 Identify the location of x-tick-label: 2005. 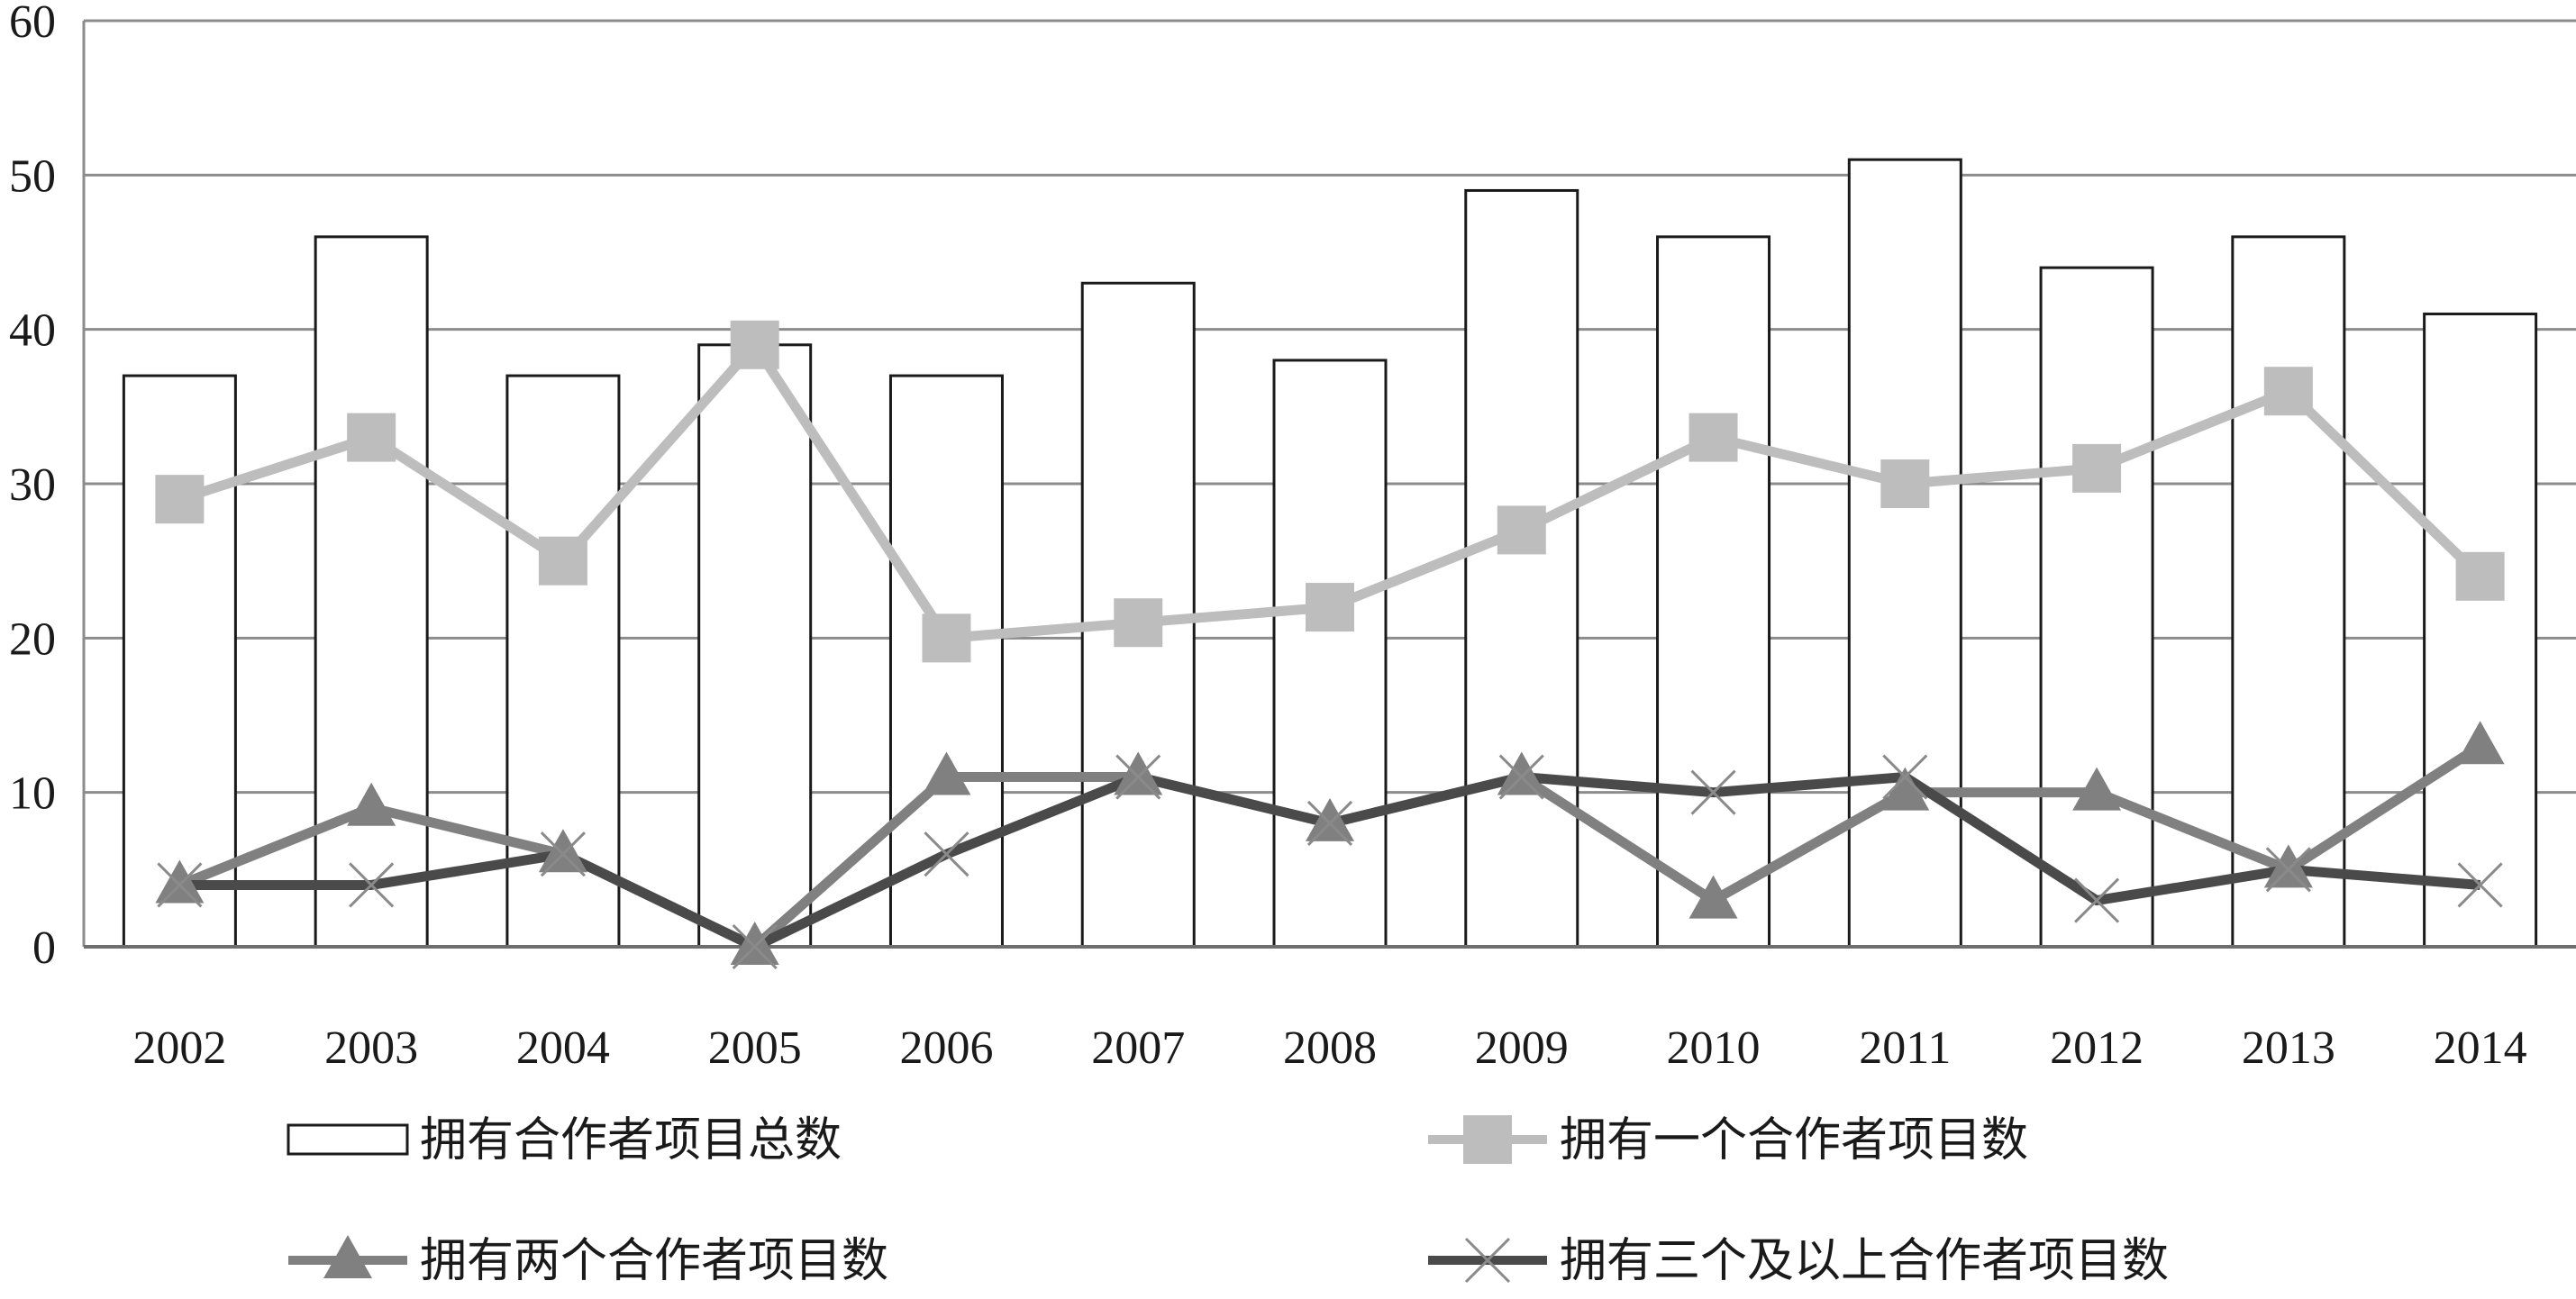
(755, 1048).